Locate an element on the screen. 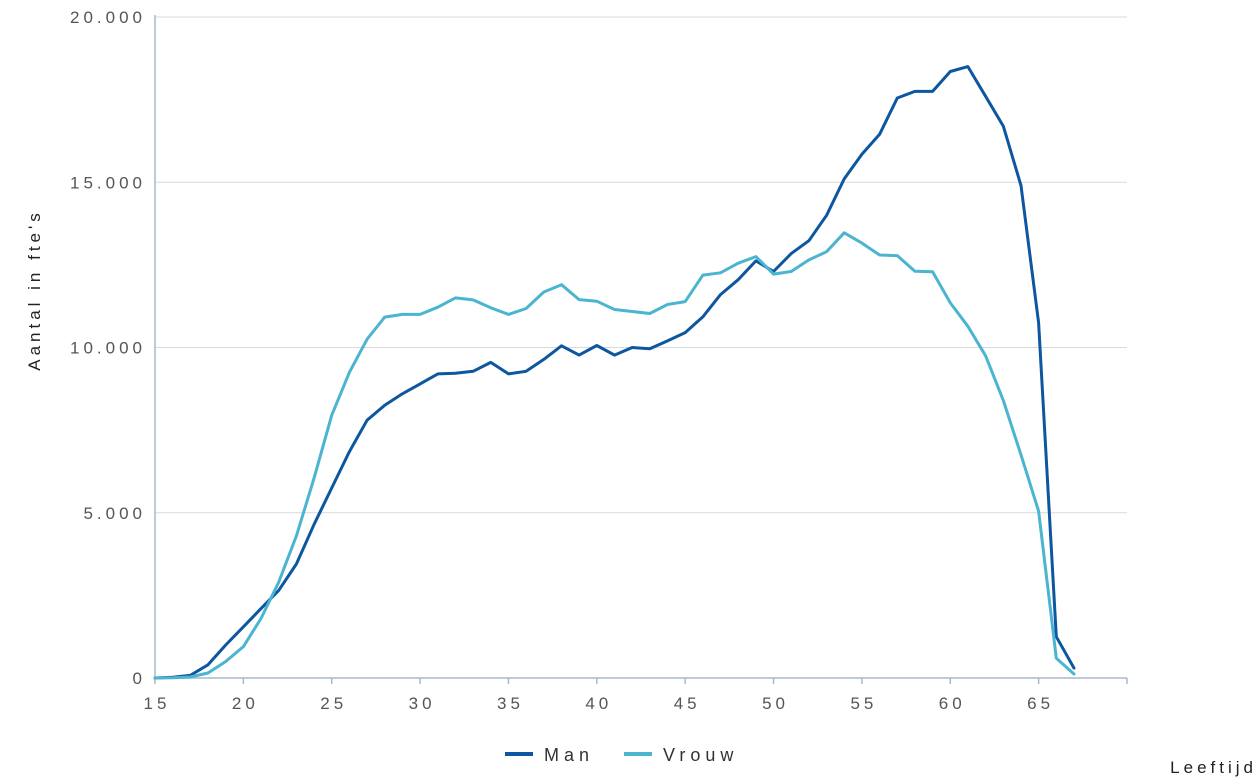  x-tick-label: 15 is located at coordinates (157, 703).